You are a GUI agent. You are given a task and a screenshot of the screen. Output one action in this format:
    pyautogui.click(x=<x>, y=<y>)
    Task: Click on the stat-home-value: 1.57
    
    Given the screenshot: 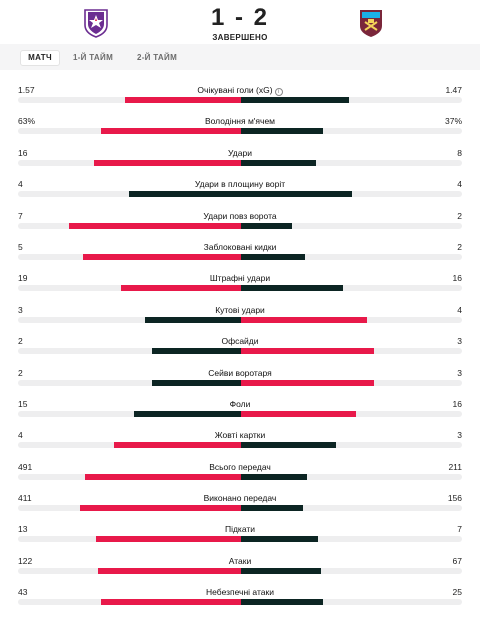 What is the action you would take?
    pyautogui.click(x=26, y=90)
    